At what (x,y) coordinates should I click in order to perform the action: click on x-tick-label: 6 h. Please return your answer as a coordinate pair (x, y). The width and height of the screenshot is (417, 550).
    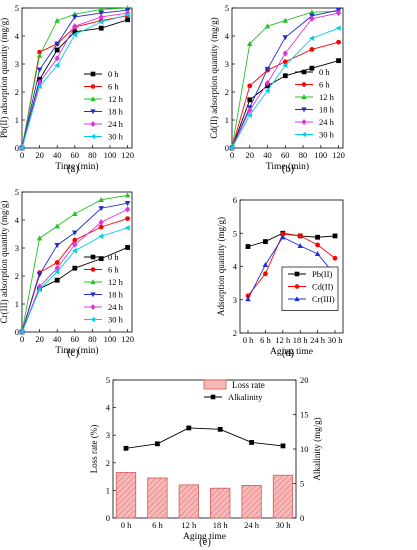
    Looking at the image, I should click on (265, 340).